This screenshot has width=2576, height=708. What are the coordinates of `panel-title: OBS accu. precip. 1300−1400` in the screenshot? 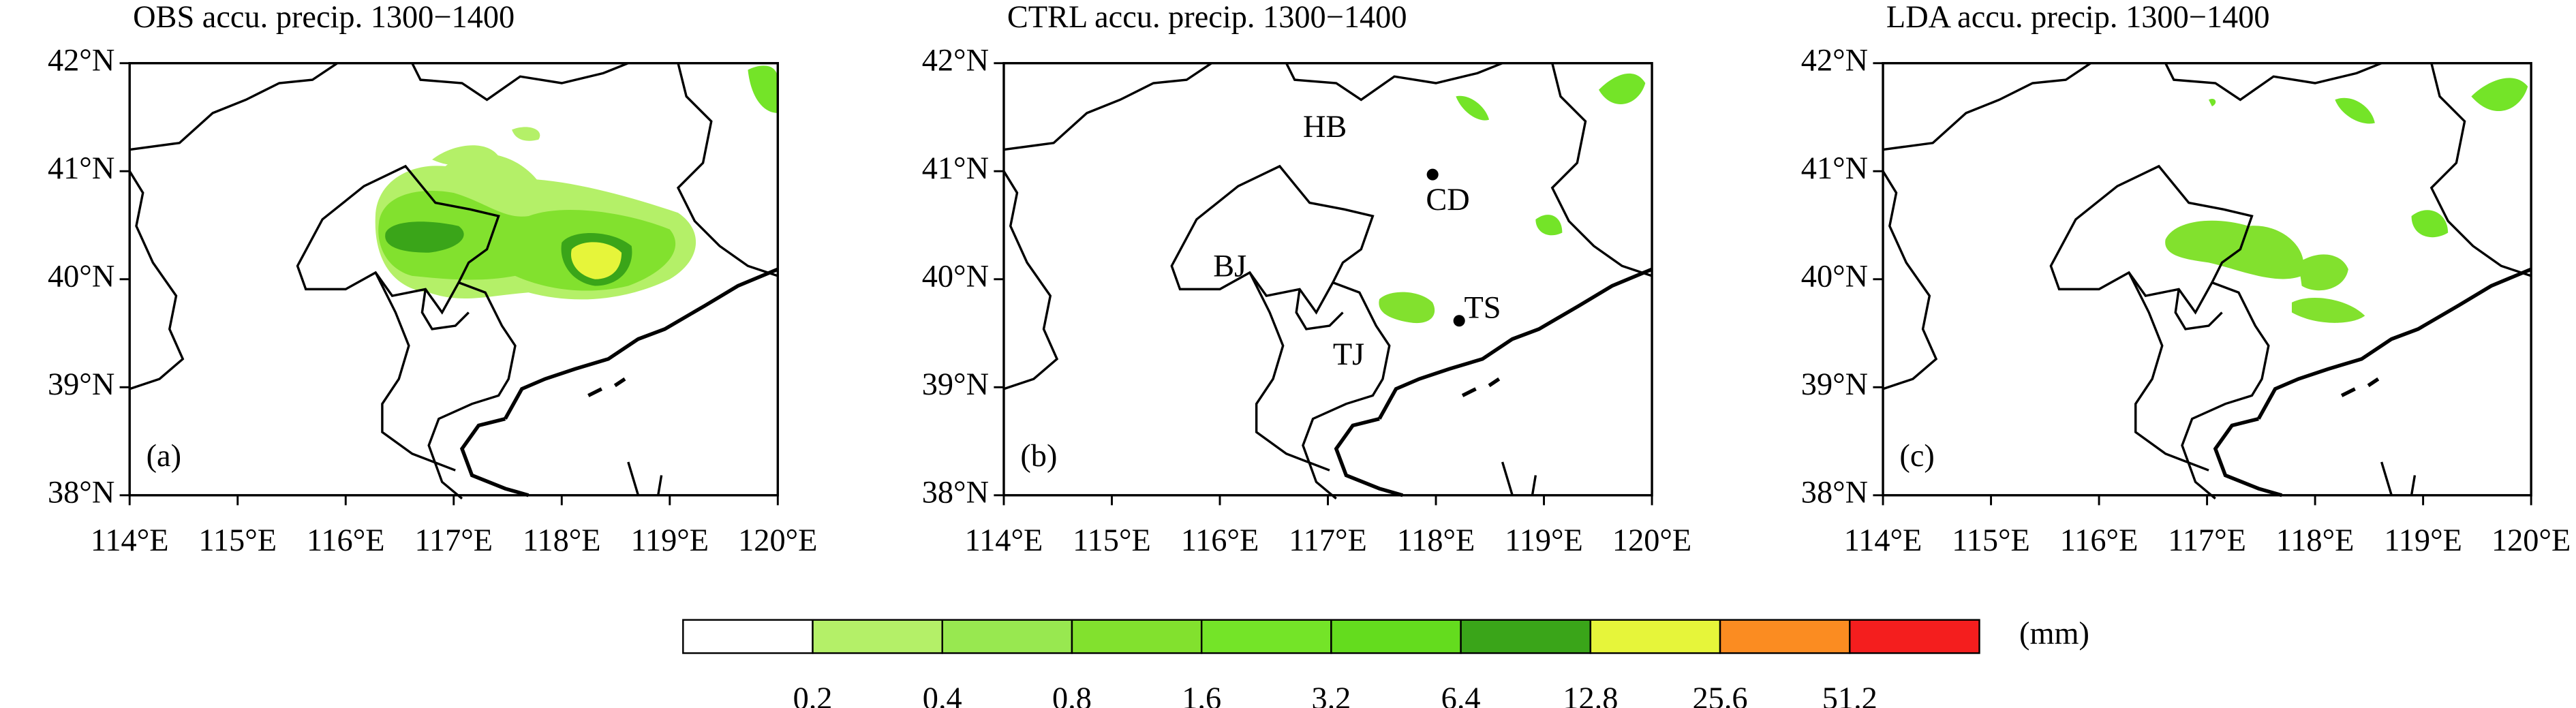 It's located at (324, 17).